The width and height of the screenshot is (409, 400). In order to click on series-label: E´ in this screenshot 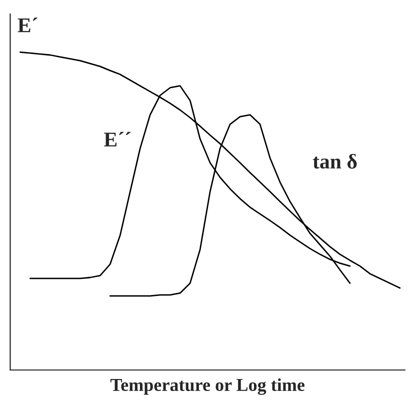, I will do `click(28, 25)`.